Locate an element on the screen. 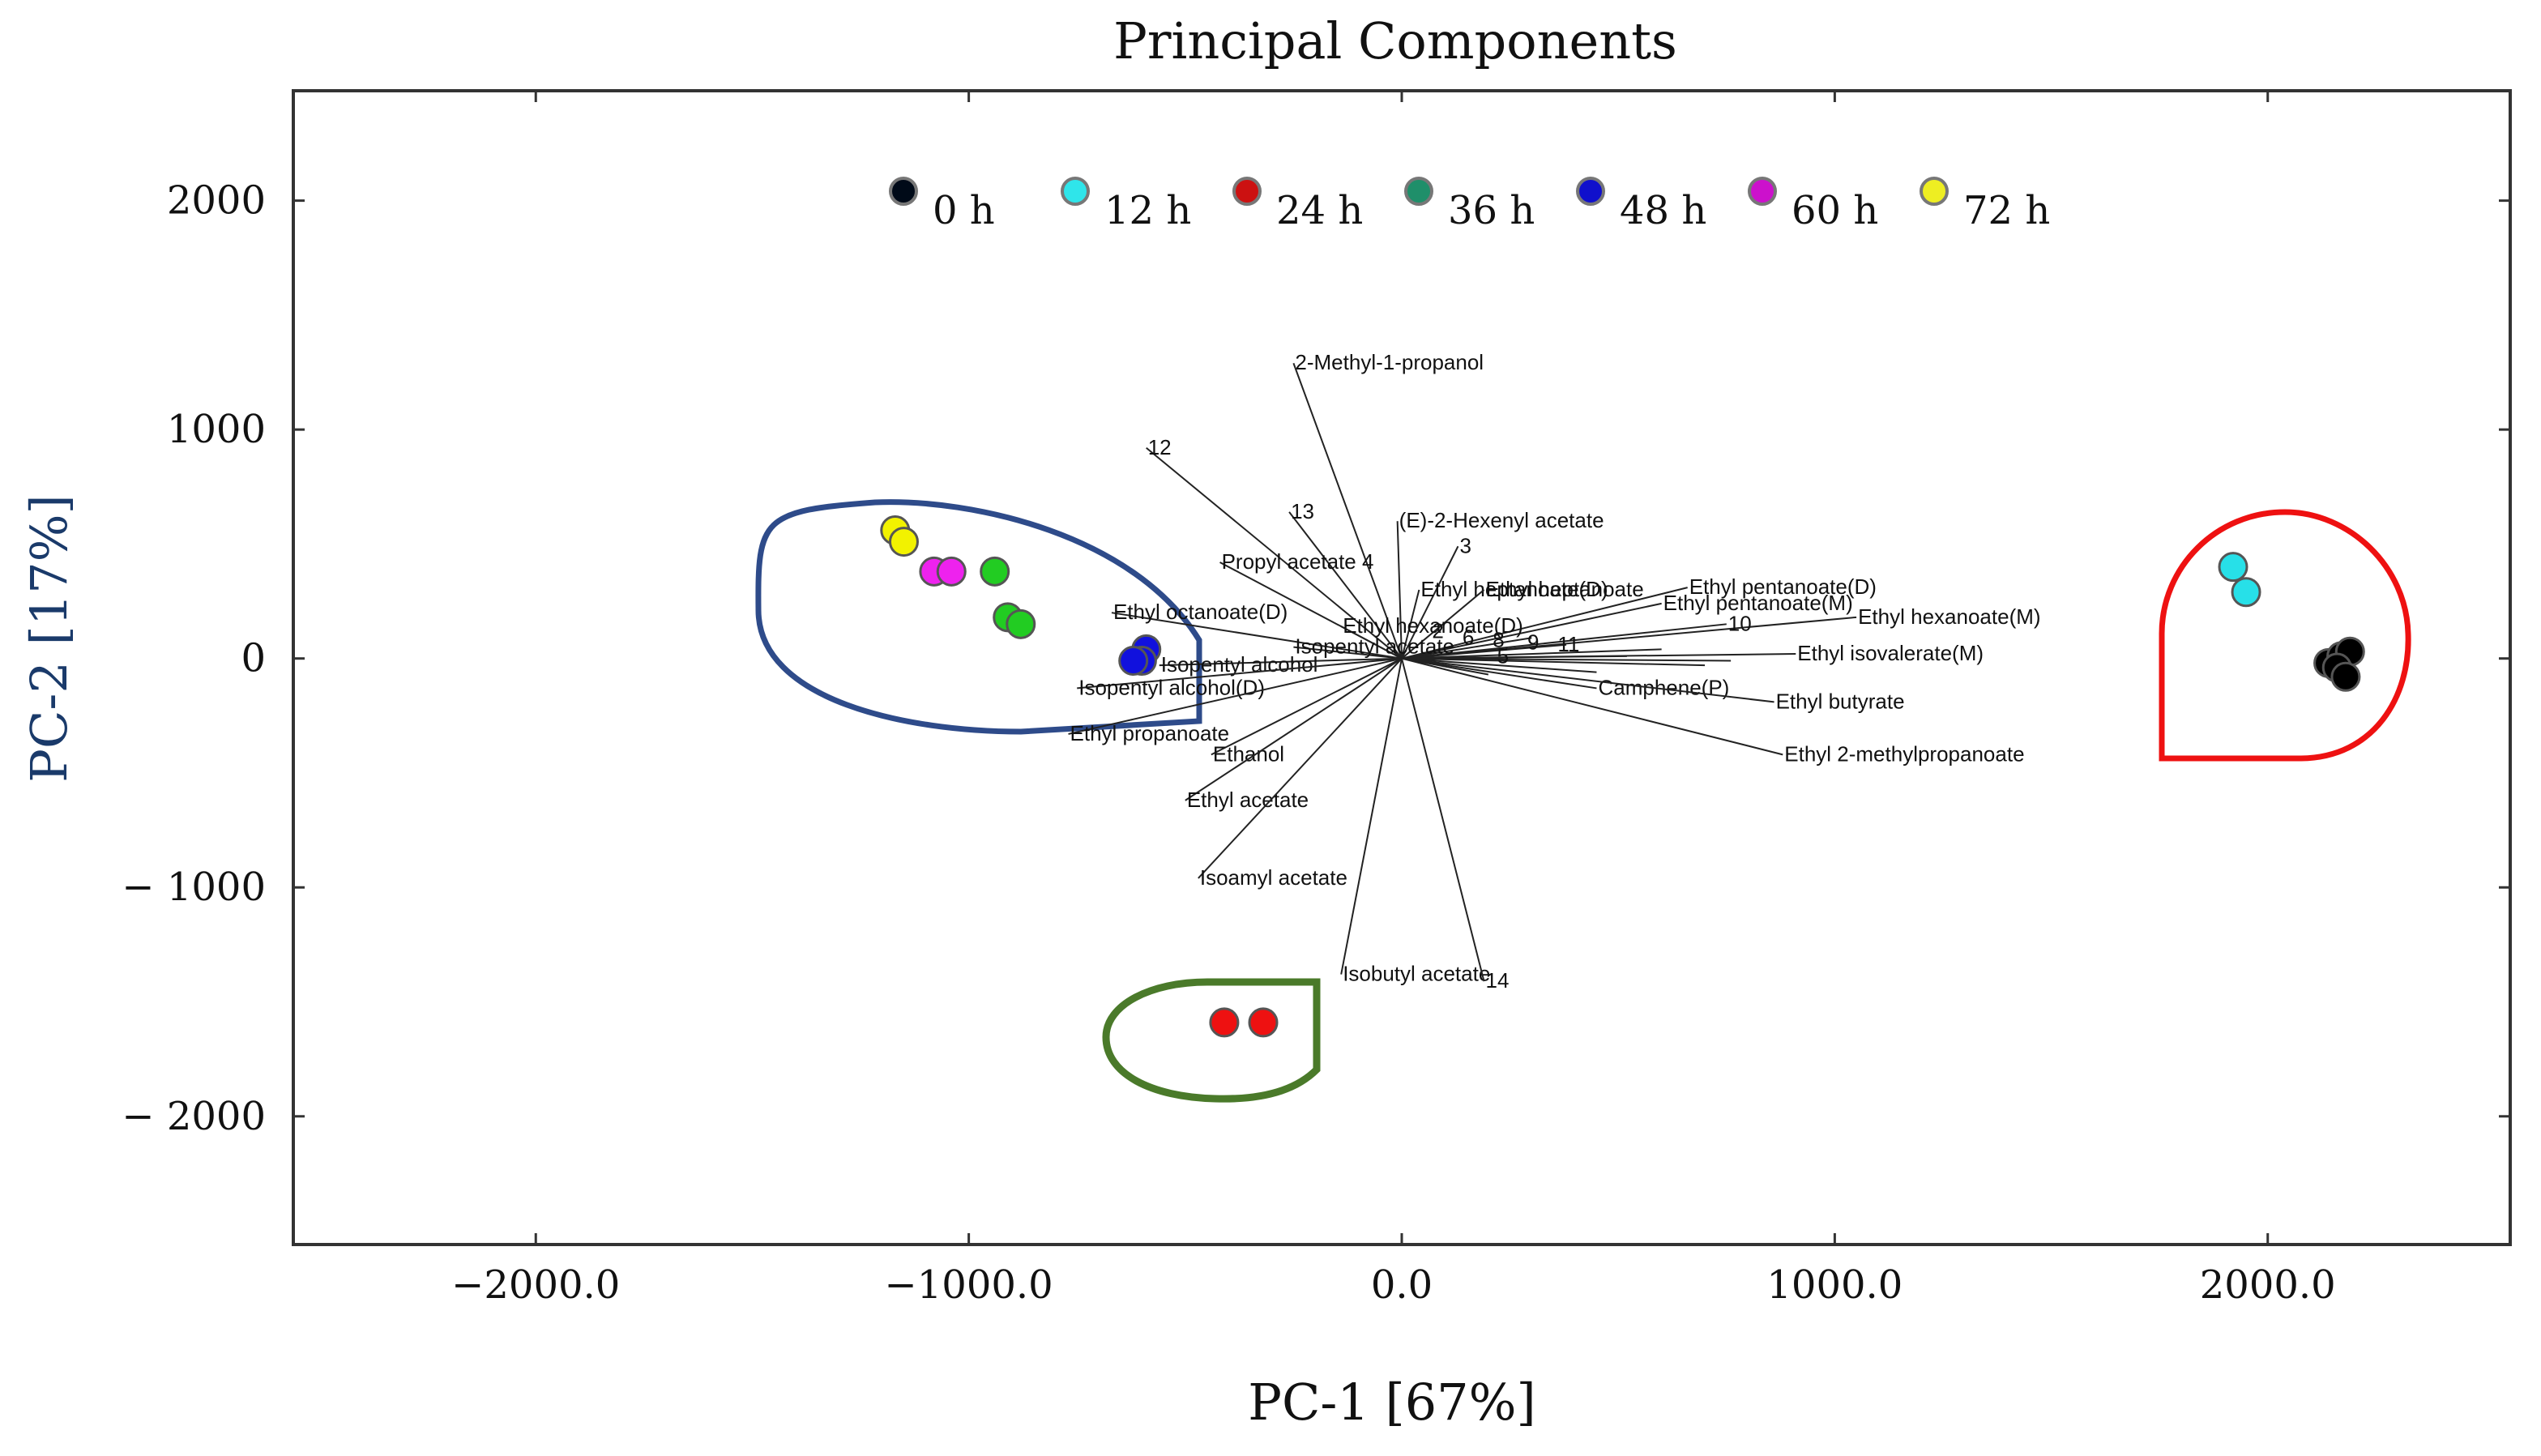  loading-label: Ethyl acetate is located at coordinates (1248, 800).